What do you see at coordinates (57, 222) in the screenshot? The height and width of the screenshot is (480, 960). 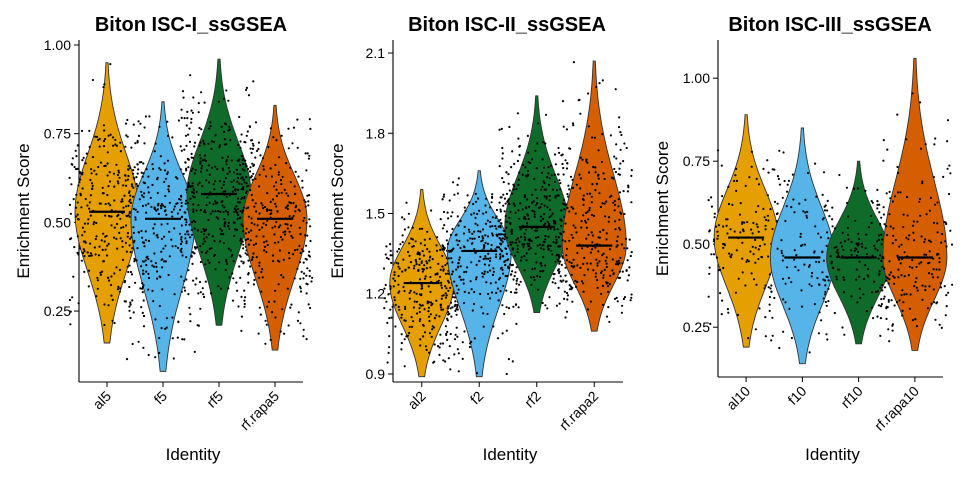 I see `y-tick-label: 0.50` at bounding box center [57, 222].